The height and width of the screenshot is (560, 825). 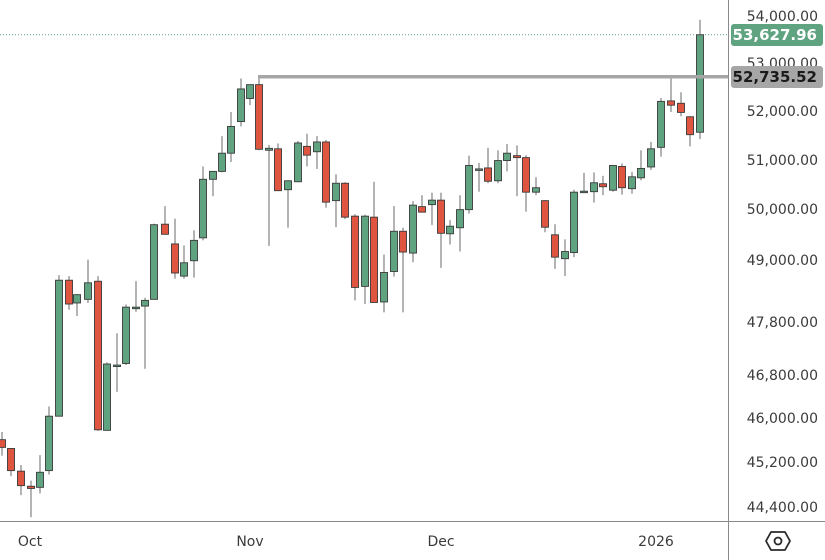 I want to click on price-tick-label: 54,000.00, so click(x=782, y=17).